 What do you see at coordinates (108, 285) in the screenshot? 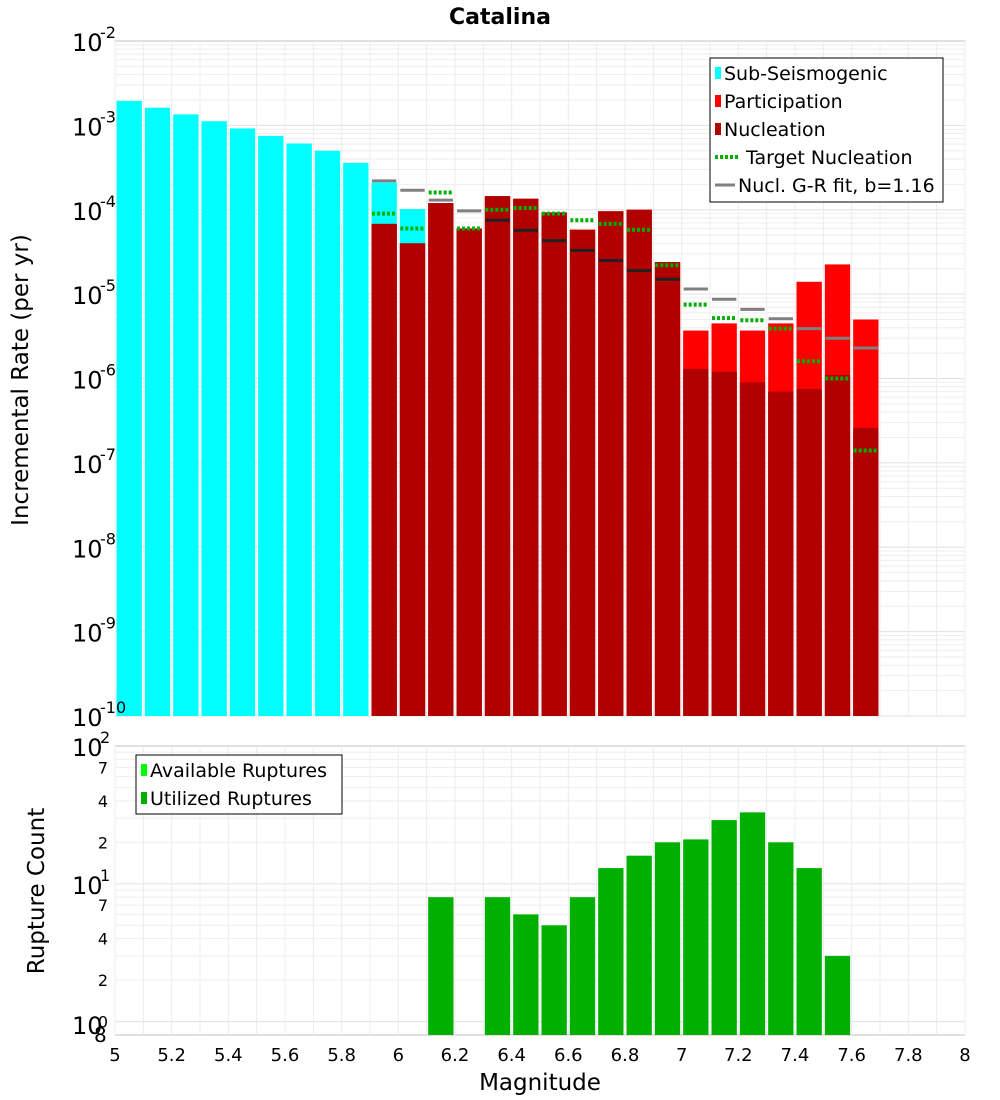
I see `y-tick-exponent: -5` at bounding box center [108, 285].